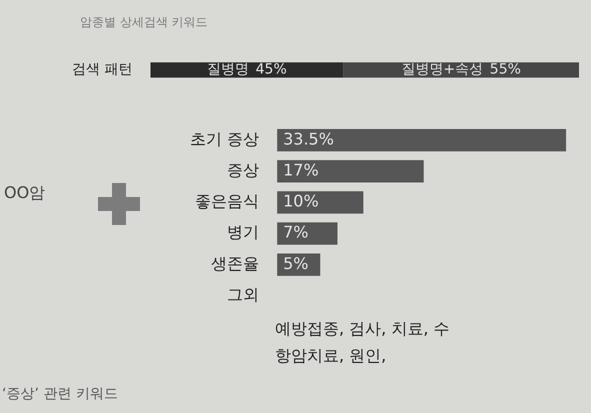  I want to click on y-tick-label: 병기, so click(243, 232).